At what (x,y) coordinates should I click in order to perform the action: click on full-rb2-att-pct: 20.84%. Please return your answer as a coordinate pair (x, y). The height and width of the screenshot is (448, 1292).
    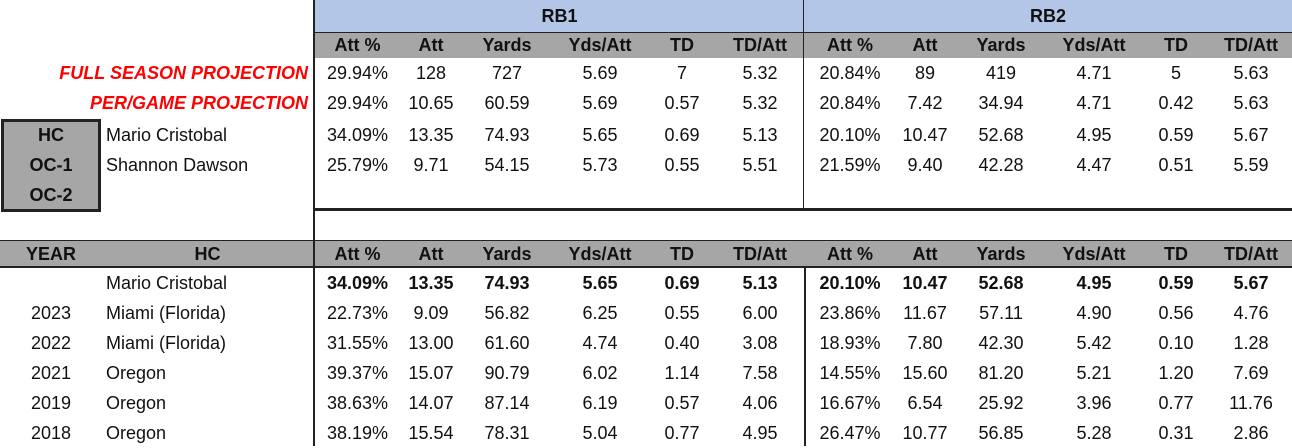
    Looking at the image, I should click on (850, 72).